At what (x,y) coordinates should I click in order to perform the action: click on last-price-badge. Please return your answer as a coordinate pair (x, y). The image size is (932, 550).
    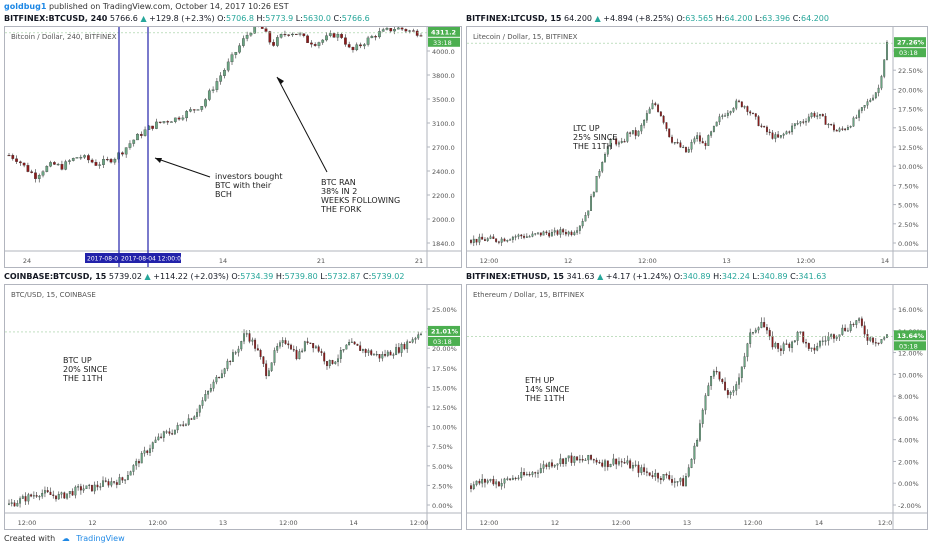
    Looking at the image, I should click on (444, 32).